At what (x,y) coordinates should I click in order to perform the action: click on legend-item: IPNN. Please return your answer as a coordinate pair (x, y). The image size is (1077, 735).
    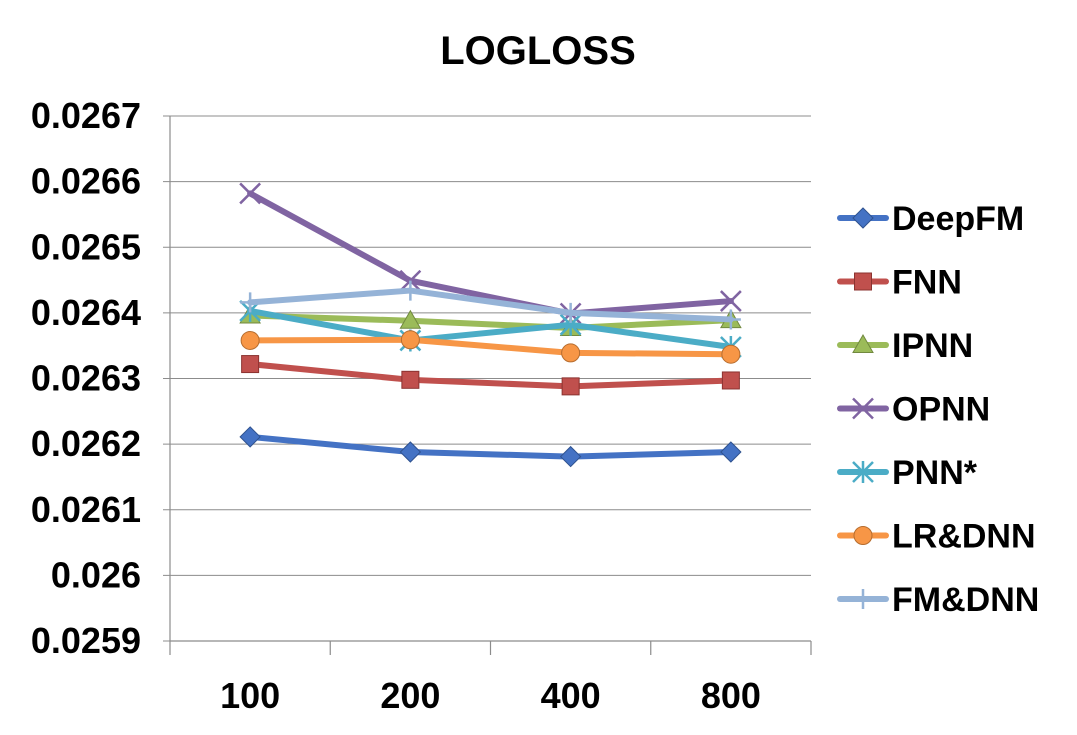
    Looking at the image, I should click on (905, 346).